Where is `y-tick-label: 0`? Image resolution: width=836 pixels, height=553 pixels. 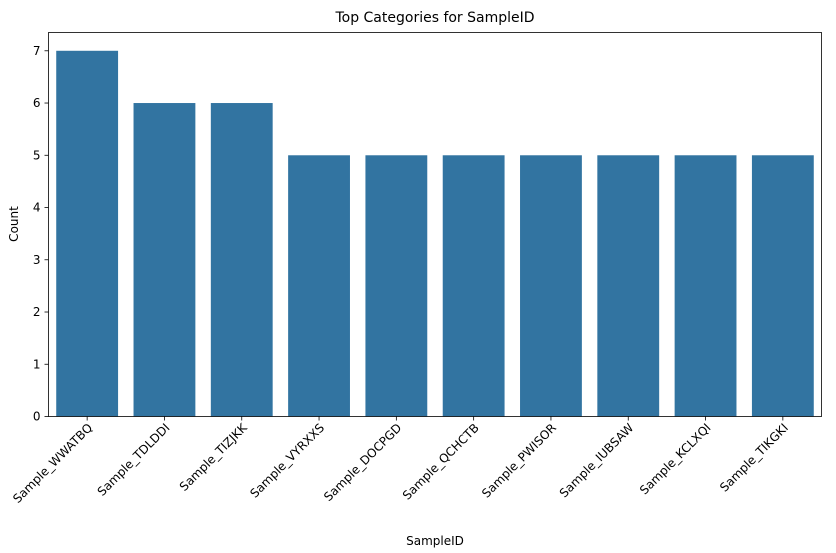
y-tick-label: 0 is located at coordinates (37, 417).